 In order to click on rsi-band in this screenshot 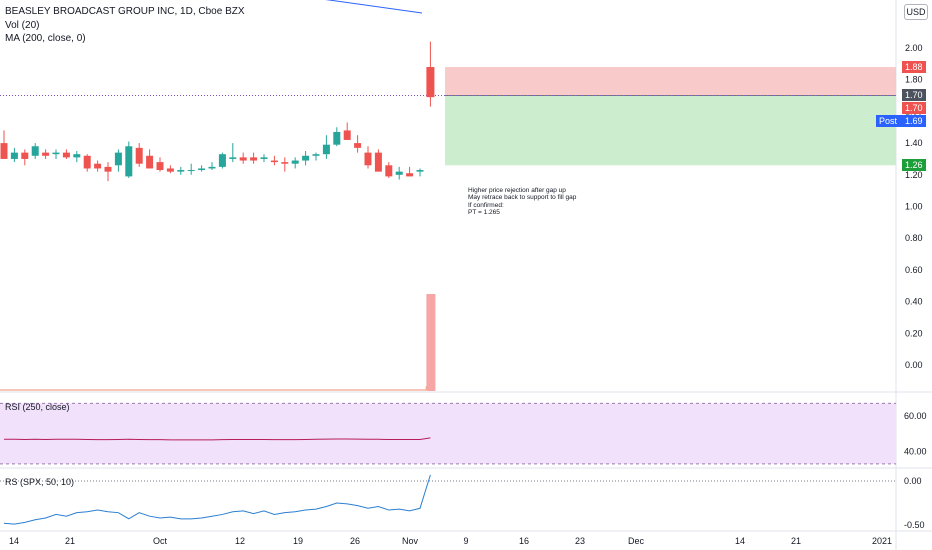, I will do `click(448, 433)`.